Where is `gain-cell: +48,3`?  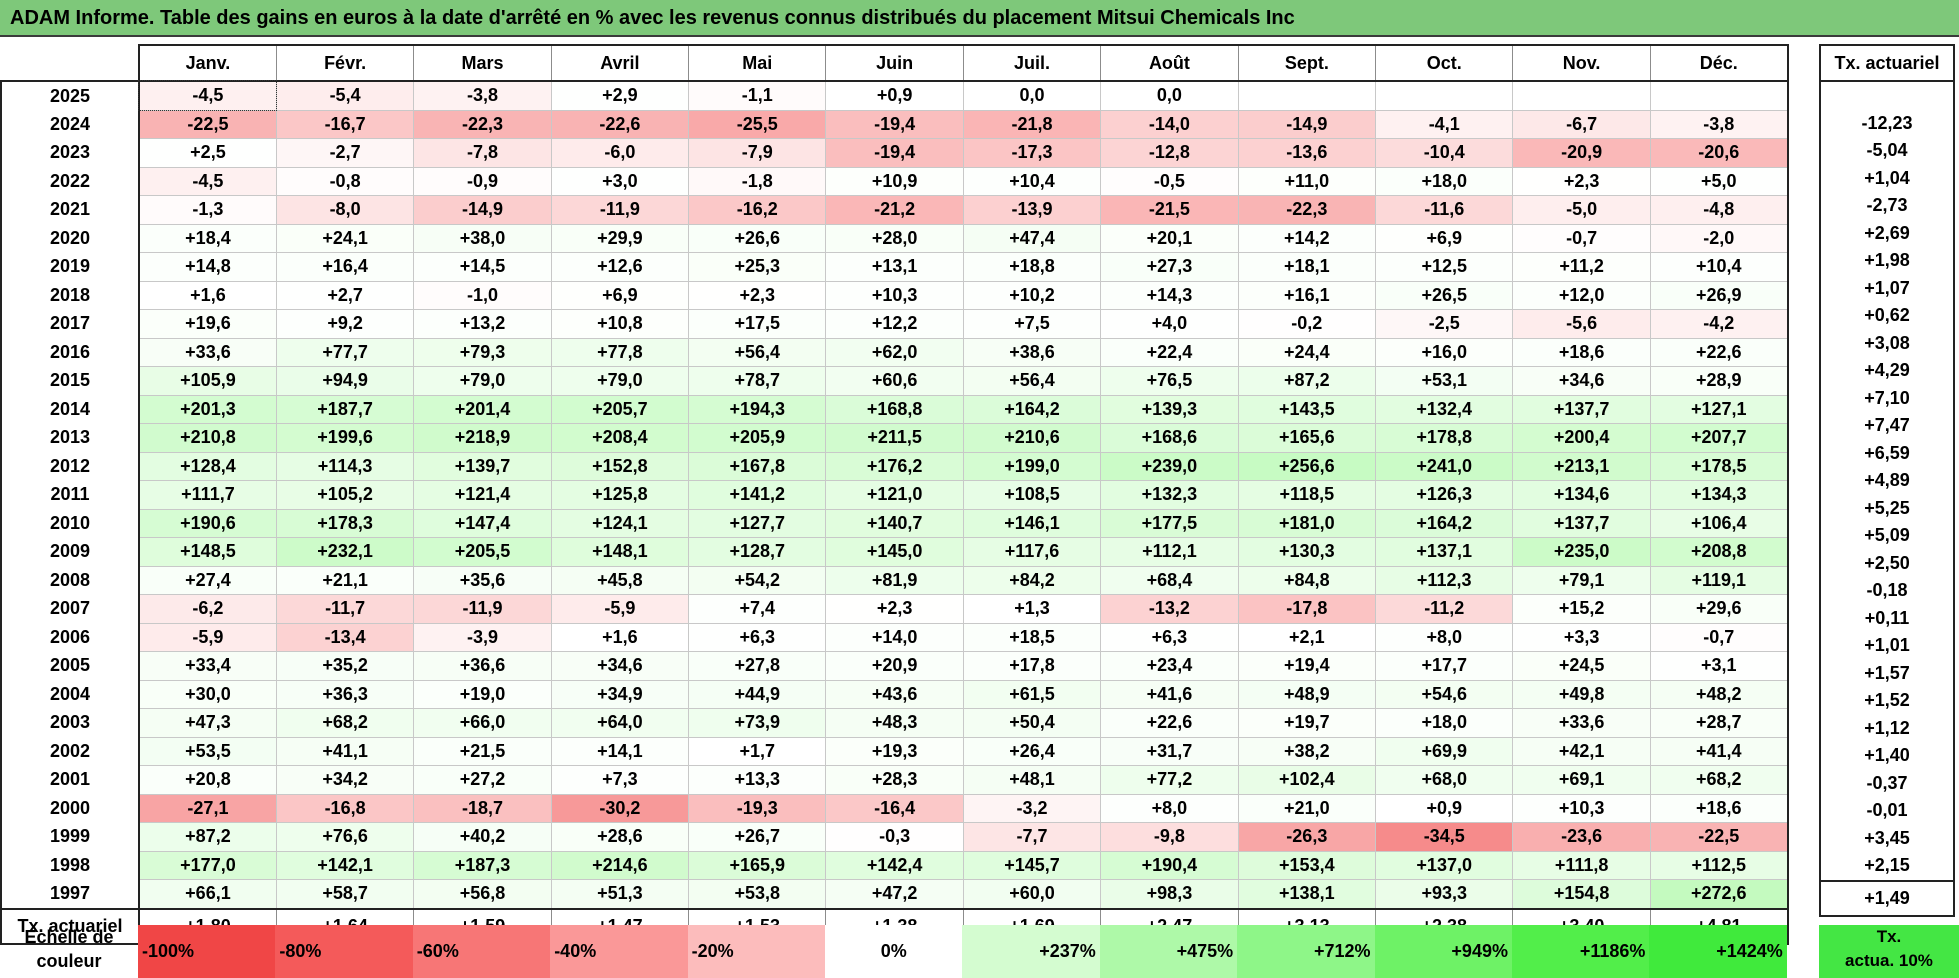 gain-cell: +48,3 is located at coordinates (894, 723).